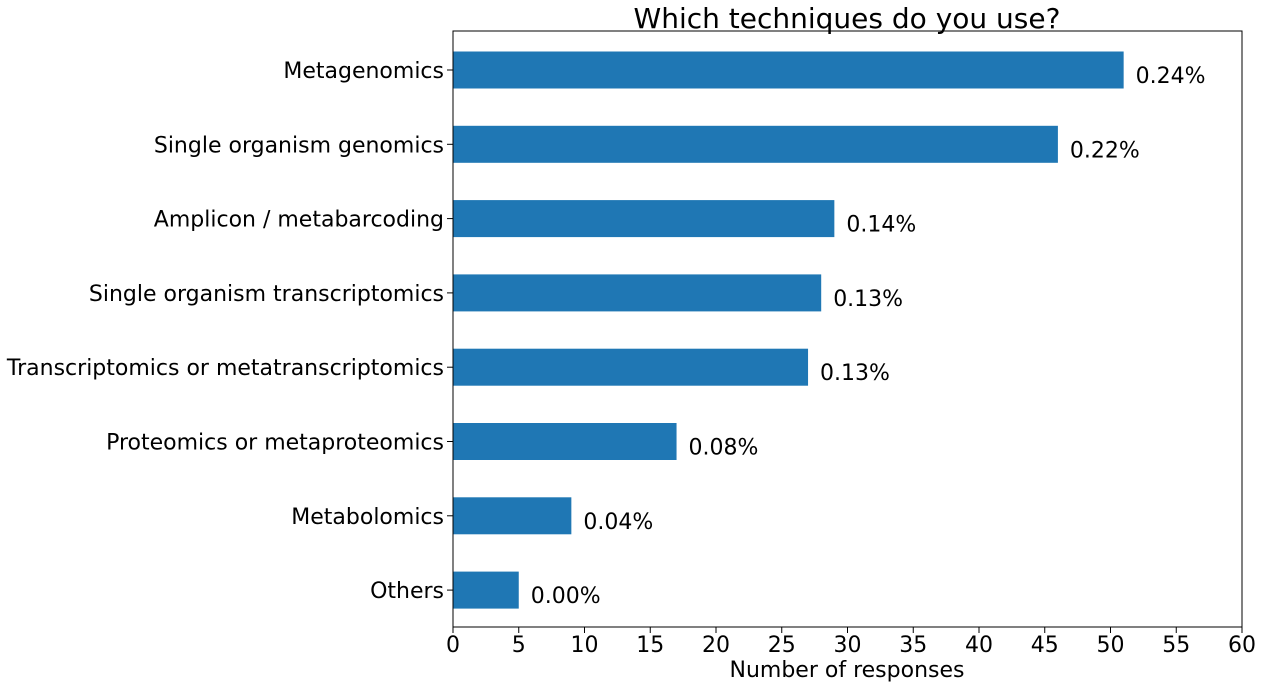 This screenshot has height=686, width=1262. Describe the element at coordinates (847, 18) in the screenshot. I see `chart-title: Which techniques do you use?` at that location.